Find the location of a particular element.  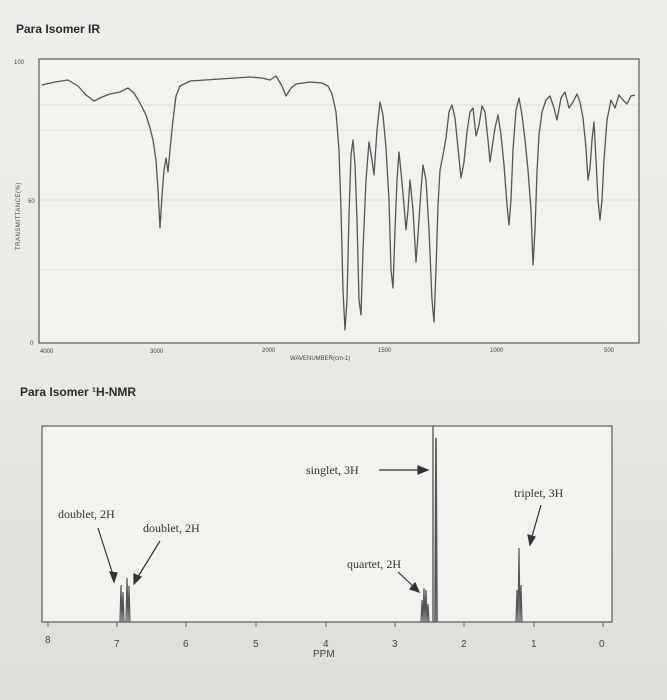

arrowhead-doublet-left is located at coordinates (113, 577).